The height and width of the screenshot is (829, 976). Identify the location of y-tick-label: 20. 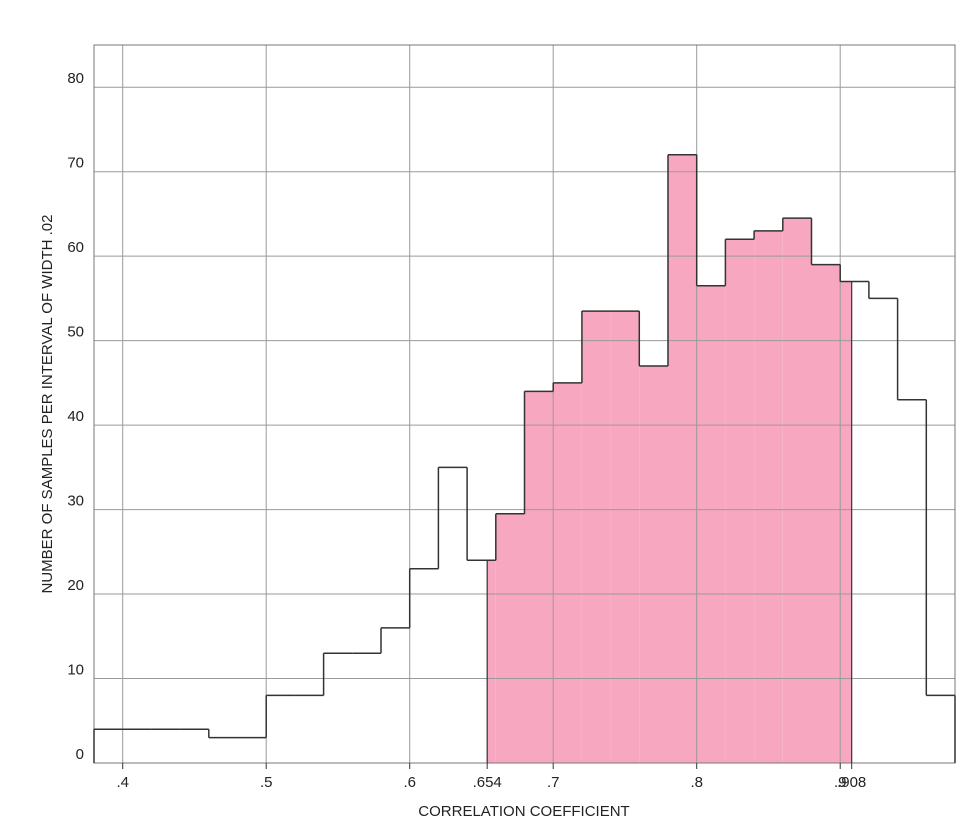
(75, 585).